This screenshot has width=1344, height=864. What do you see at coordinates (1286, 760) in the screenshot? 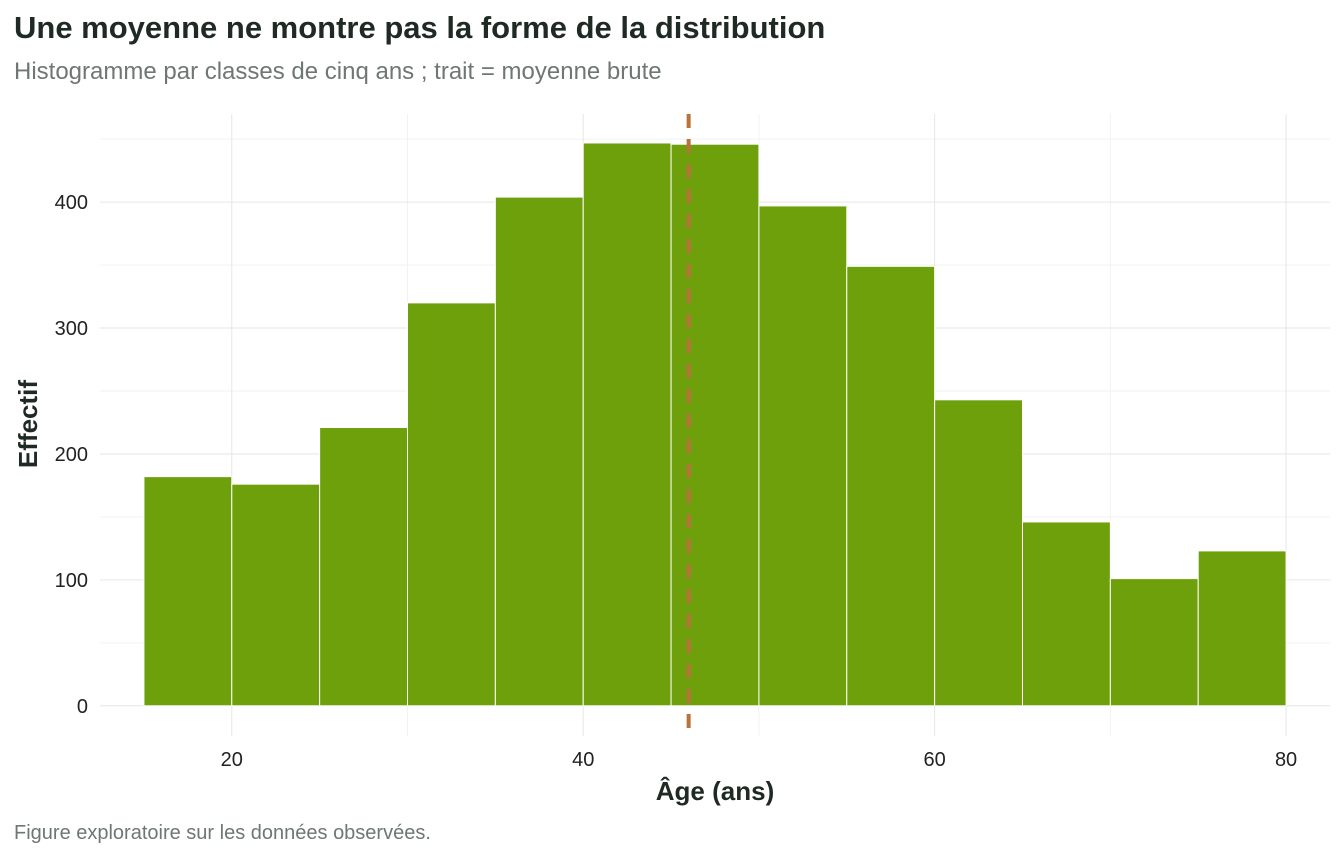
I see `x-tick-label: 80` at bounding box center [1286, 760].